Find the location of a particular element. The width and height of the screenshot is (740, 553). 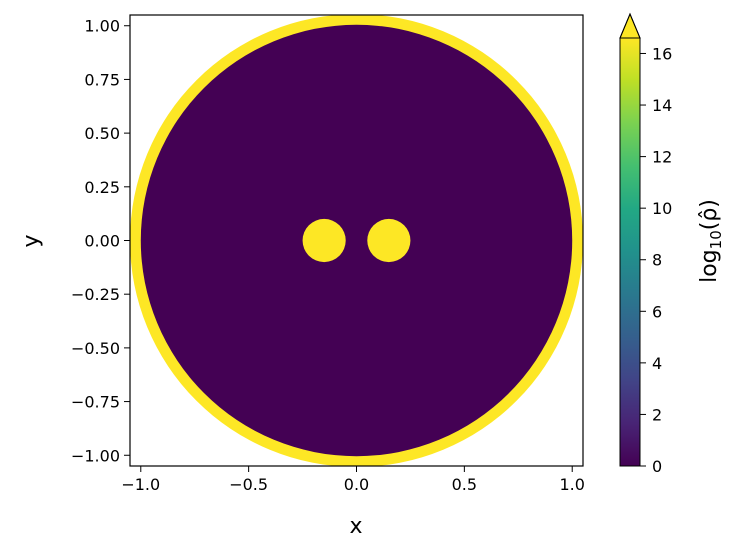

colorbar-tick-label: 6 is located at coordinates (657, 311).